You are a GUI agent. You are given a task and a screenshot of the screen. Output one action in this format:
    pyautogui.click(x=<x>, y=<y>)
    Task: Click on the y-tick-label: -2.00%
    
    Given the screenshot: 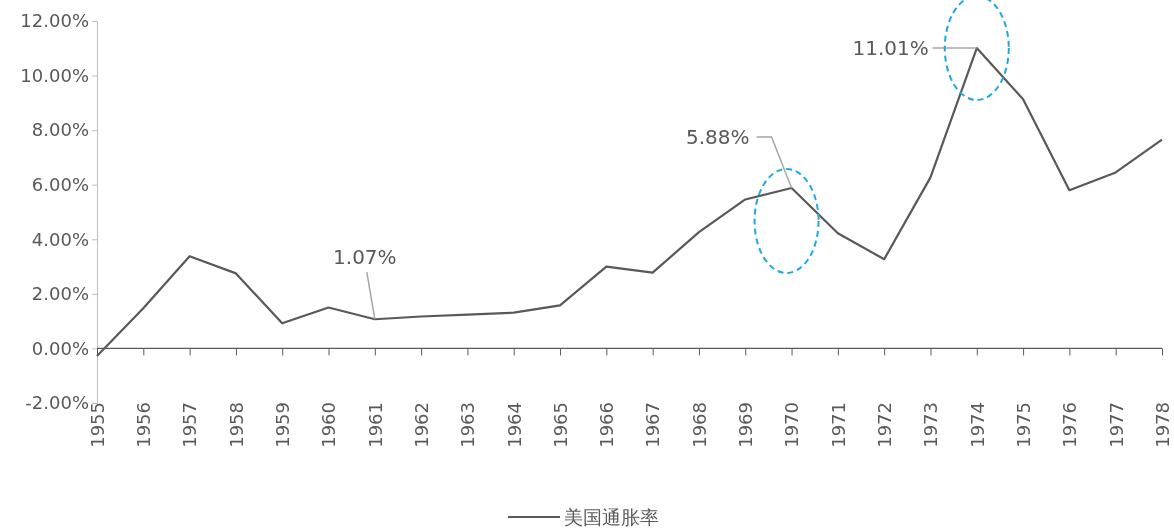 What is the action you would take?
    pyautogui.click(x=57, y=403)
    